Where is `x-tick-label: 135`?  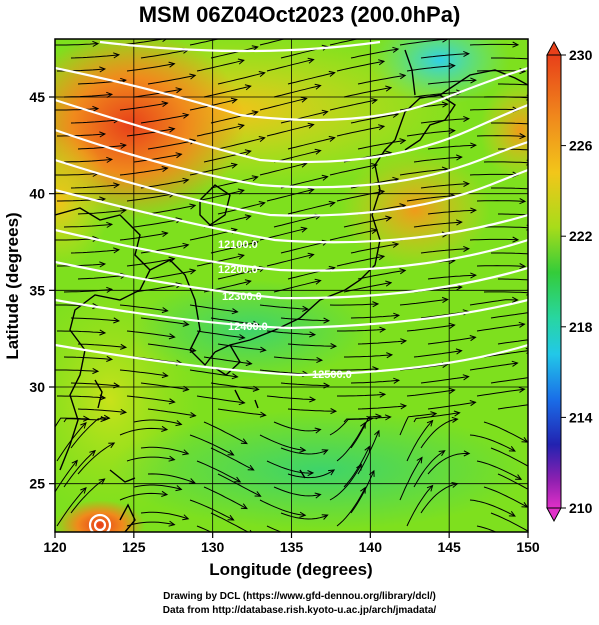
x-tick-label: 135 is located at coordinates (292, 547).